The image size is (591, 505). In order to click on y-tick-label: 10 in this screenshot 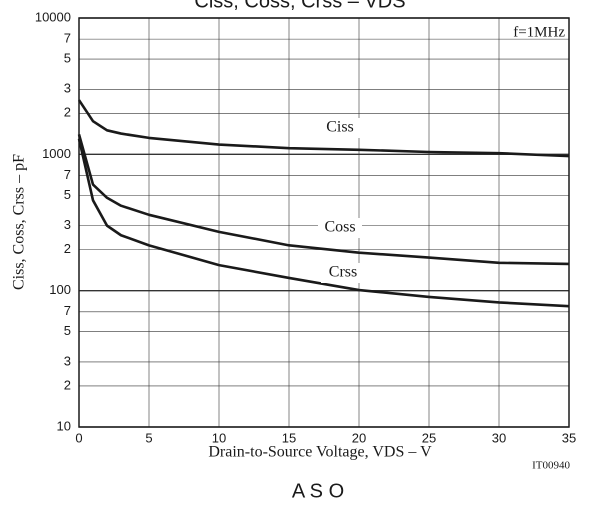, I will do `click(64, 425)`.